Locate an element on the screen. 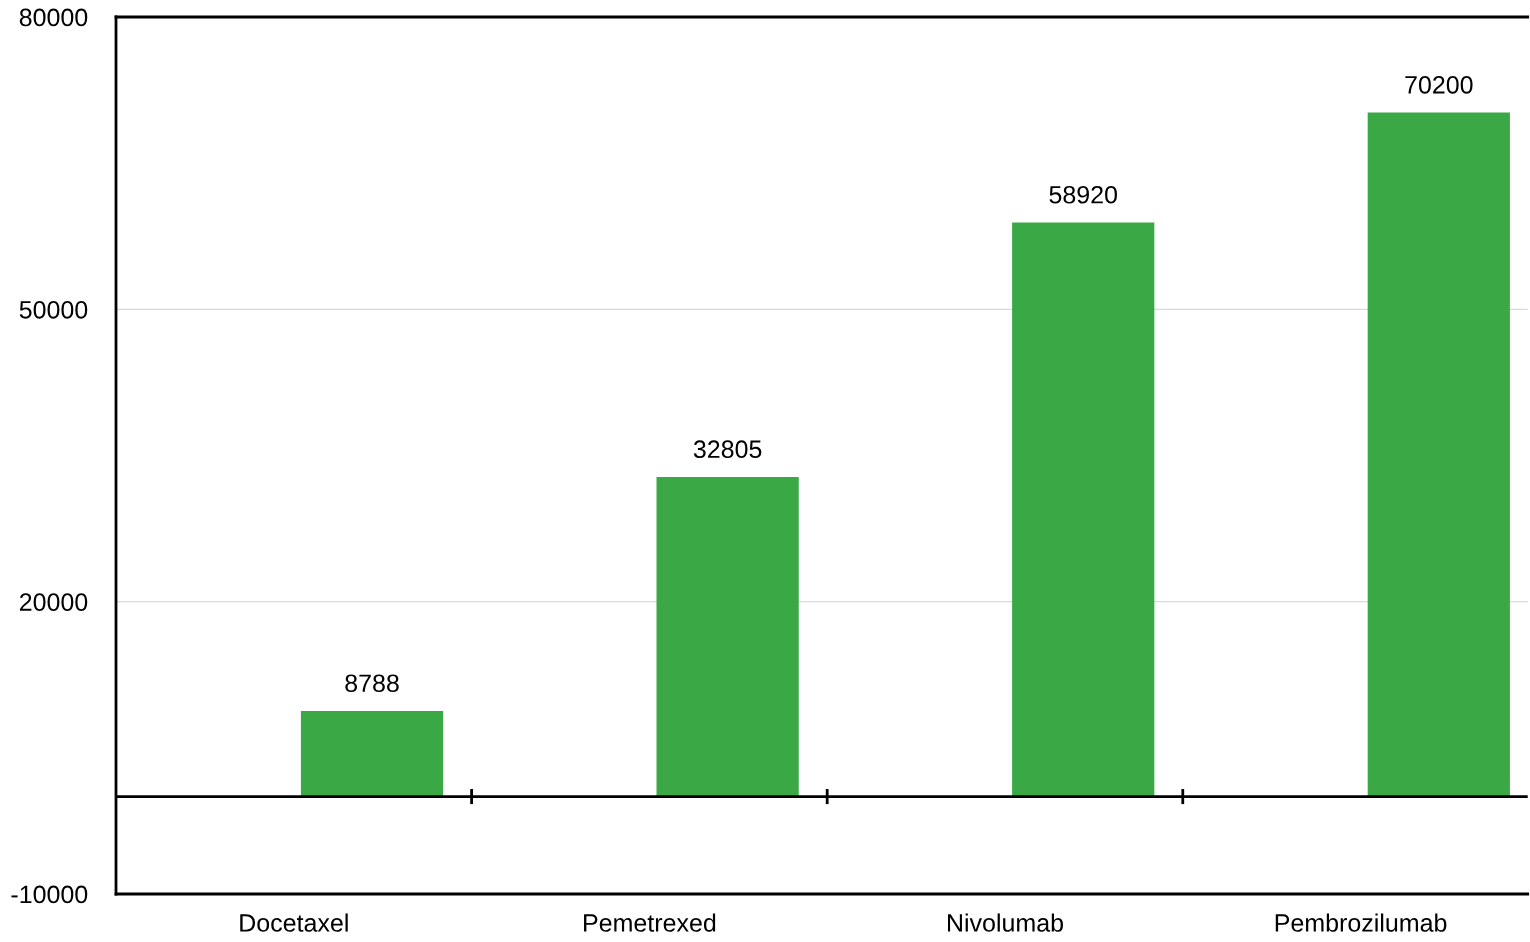 This screenshot has width=1530, height=942. data-label: 70200 is located at coordinates (1439, 84).